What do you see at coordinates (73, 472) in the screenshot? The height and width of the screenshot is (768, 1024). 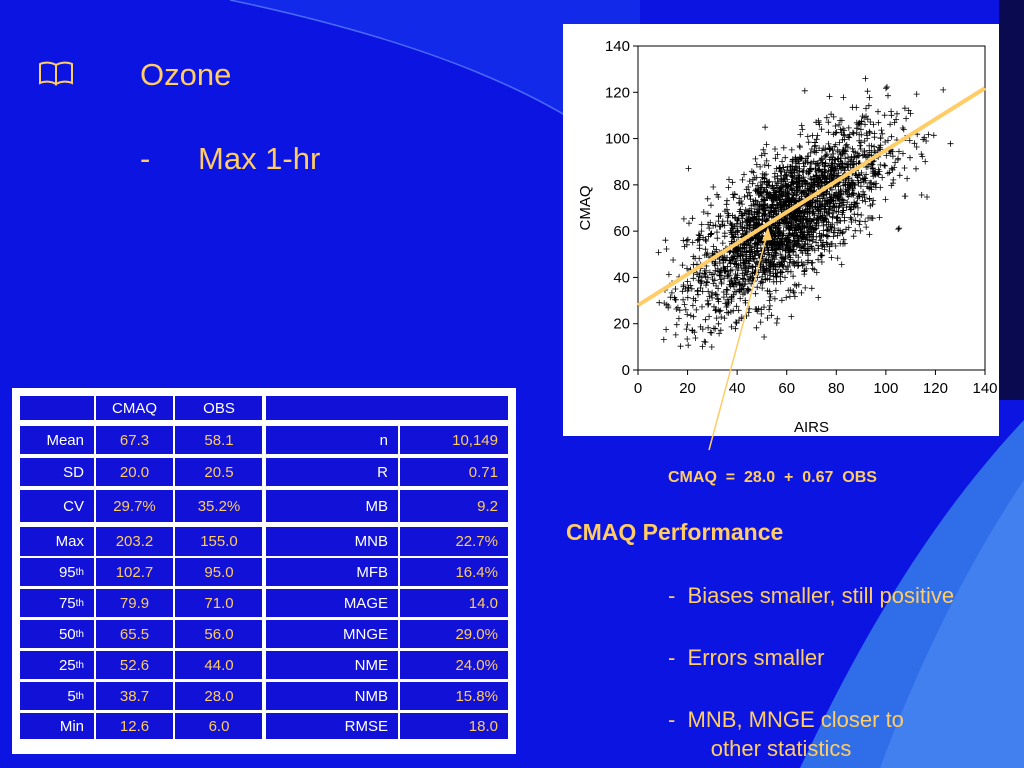 I see `row-label-text: SD` at bounding box center [73, 472].